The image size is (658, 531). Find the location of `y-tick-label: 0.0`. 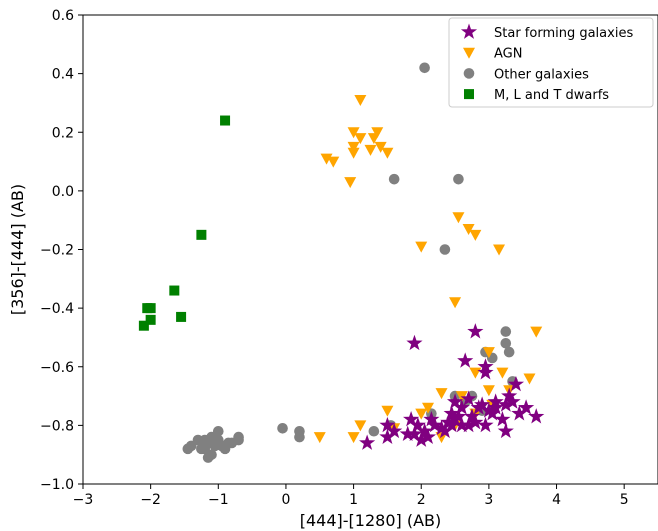

y-tick-label: 0.0 is located at coordinates (63, 192).